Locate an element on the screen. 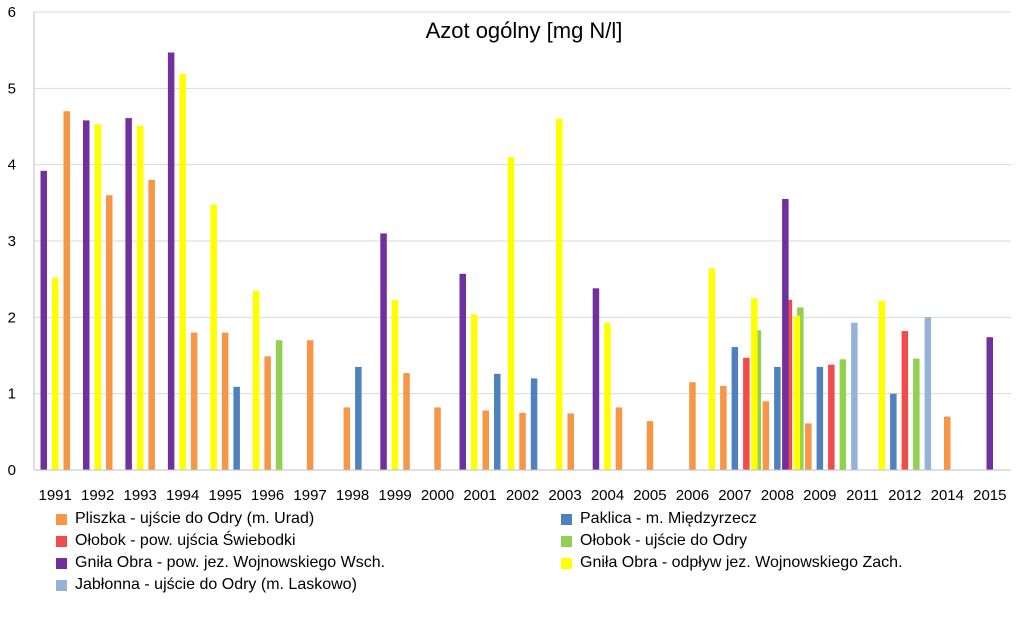 This screenshot has width=1023, height=635. x-tick-label: 2012 is located at coordinates (904, 495).